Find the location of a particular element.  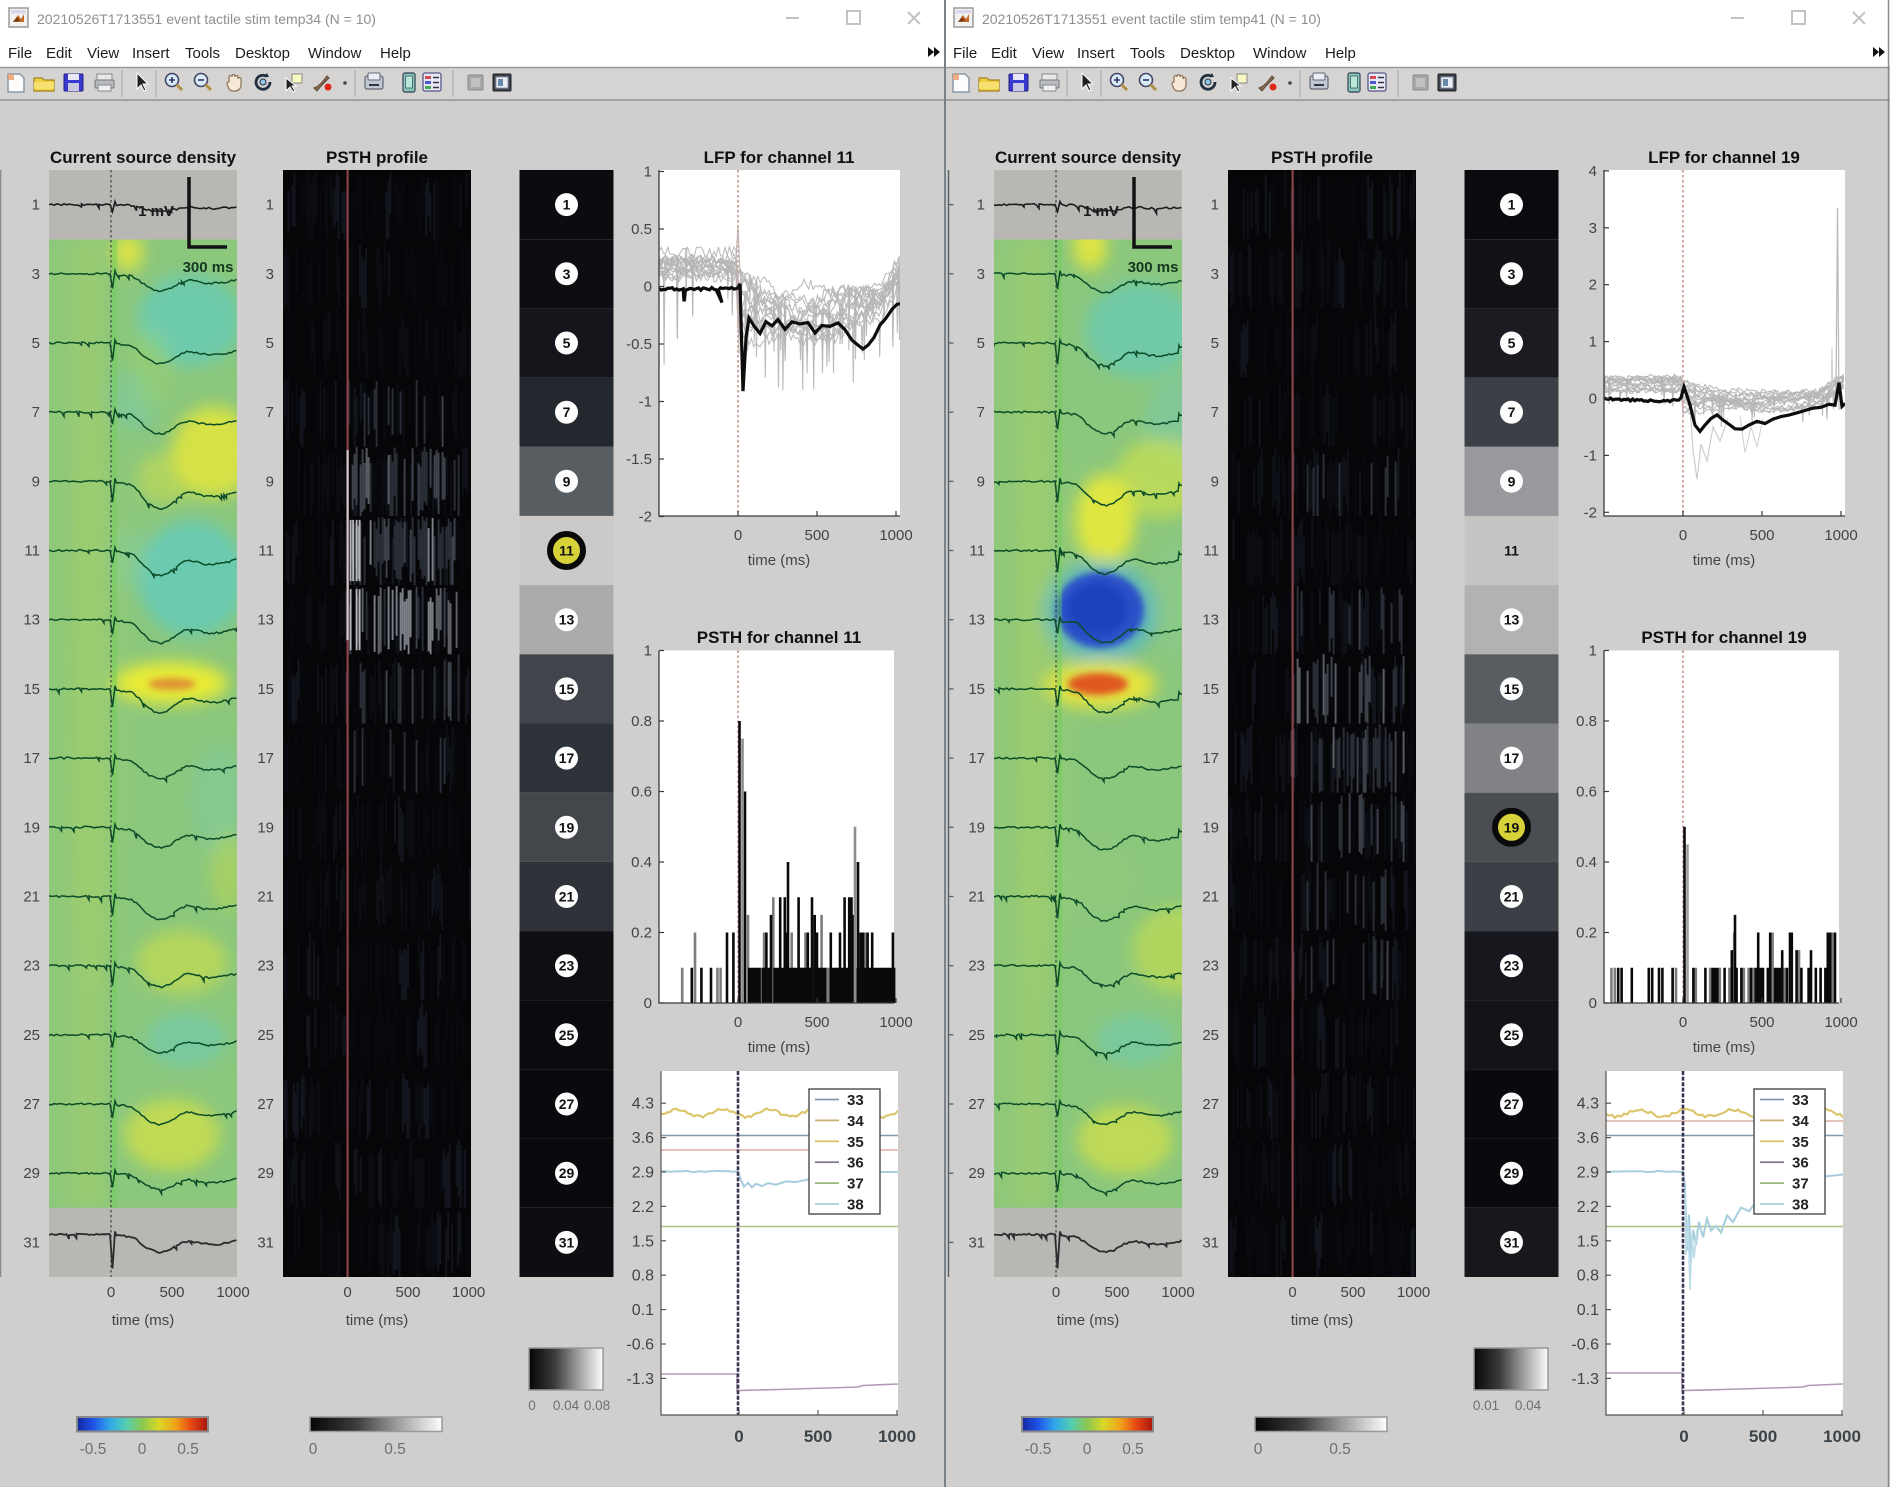

svg-text: PSTH for channel 19 is located at coordinates (1723, 637).